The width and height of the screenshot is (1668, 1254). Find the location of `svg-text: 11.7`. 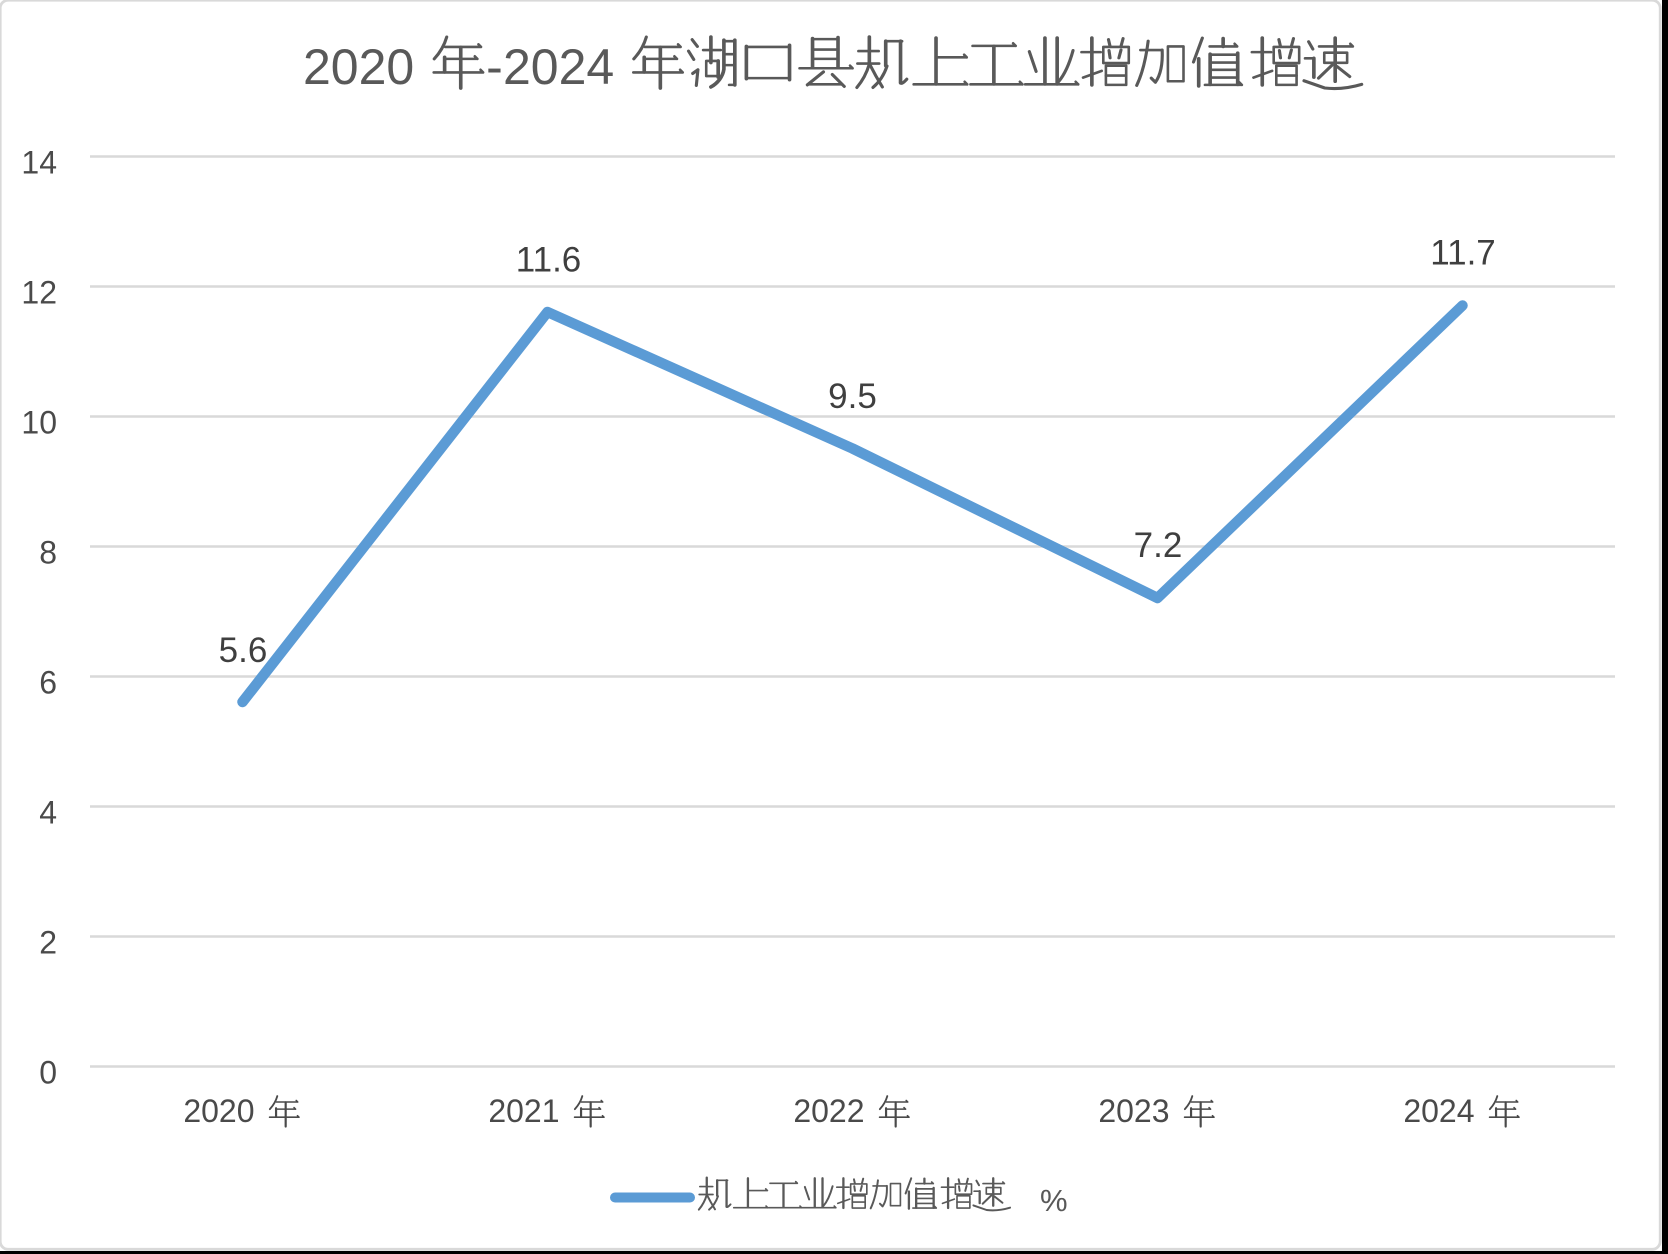

svg-text: 11.7 is located at coordinates (1463, 253).